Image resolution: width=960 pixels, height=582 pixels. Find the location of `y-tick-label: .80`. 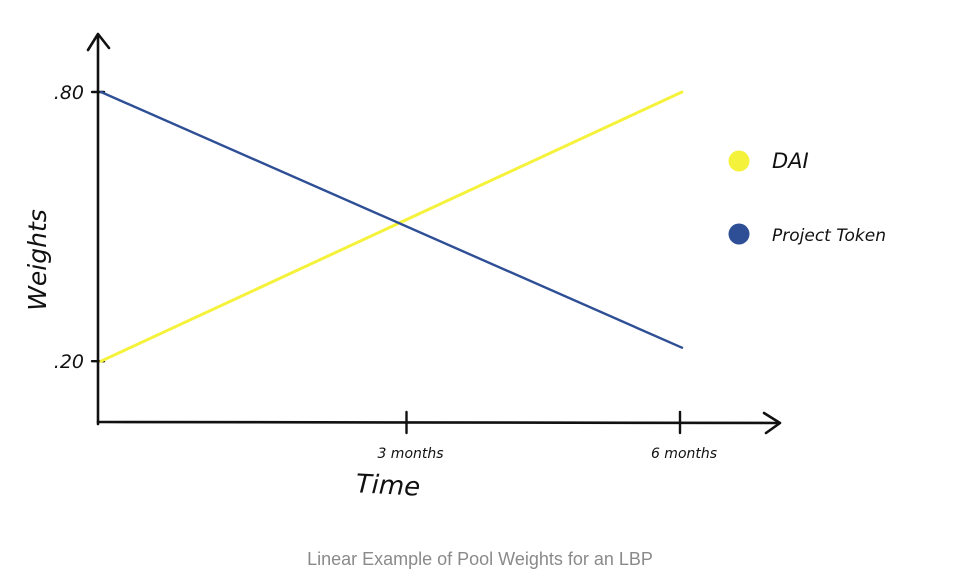

y-tick-label: .80 is located at coordinates (69, 93).